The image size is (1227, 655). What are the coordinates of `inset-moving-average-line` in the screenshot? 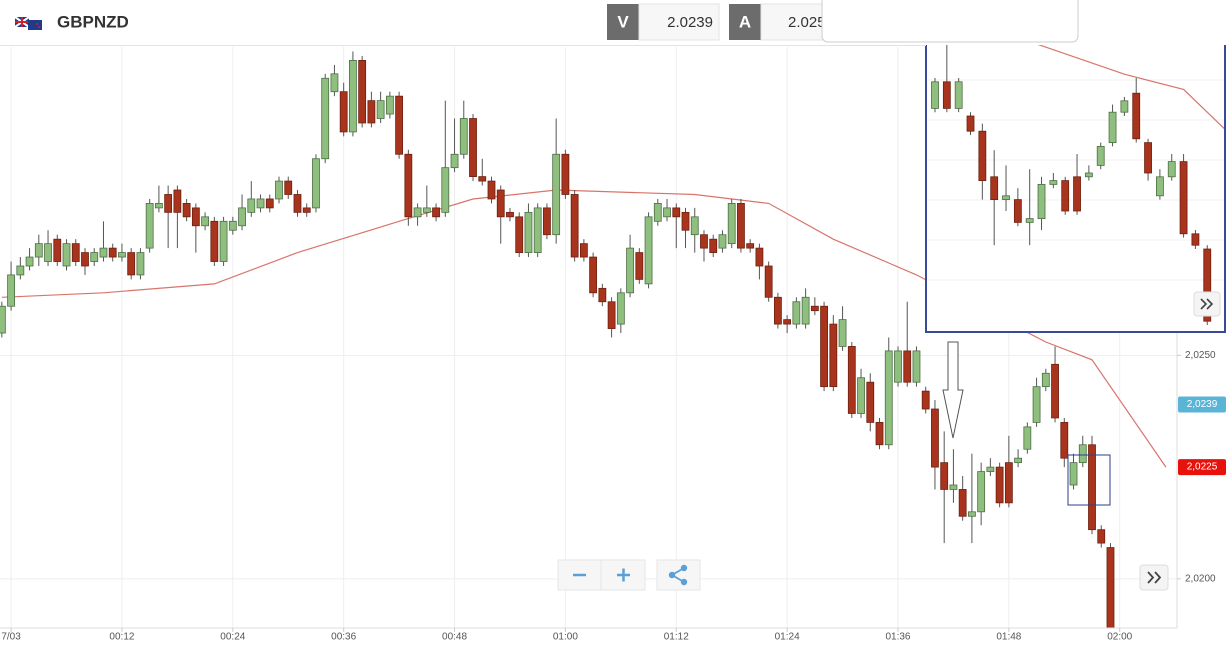 It's located at (1075, 68).